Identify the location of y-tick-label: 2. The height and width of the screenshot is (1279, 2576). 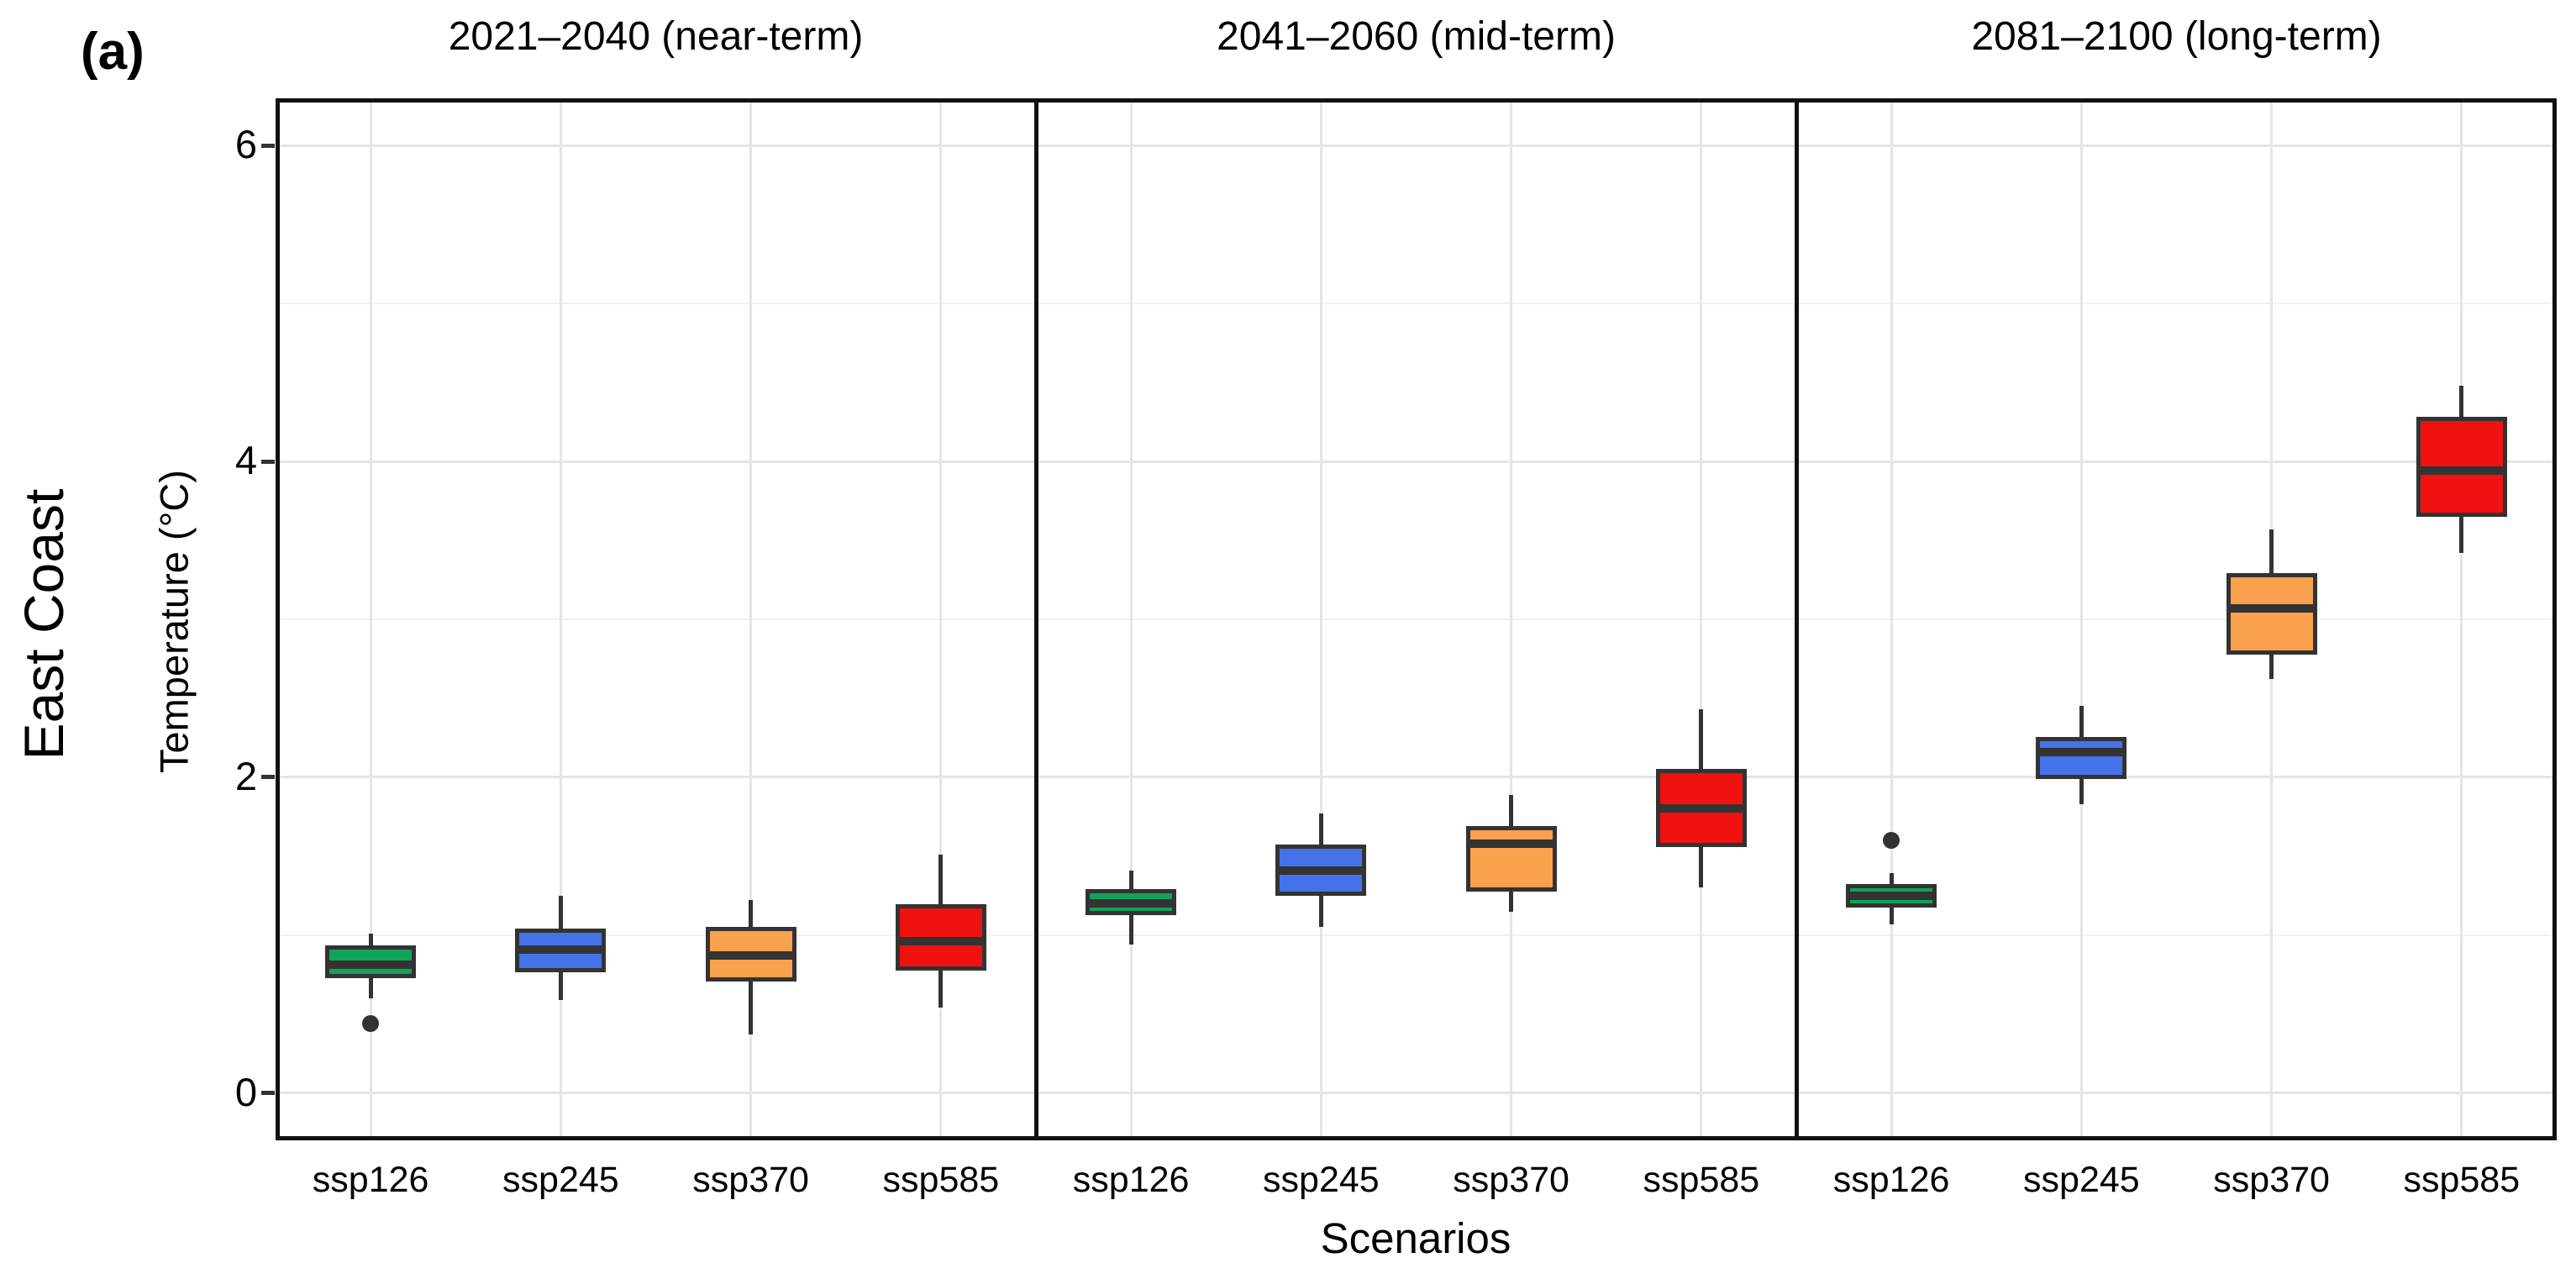
(246, 775).